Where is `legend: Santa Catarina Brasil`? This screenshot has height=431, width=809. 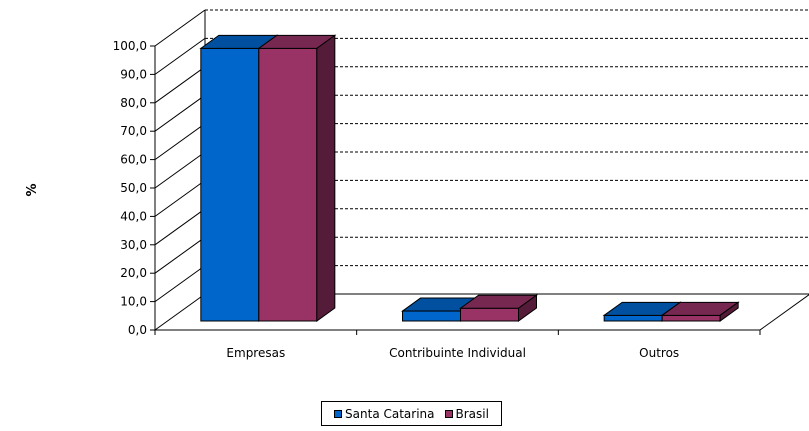 legend: Santa Catarina Brasil is located at coordinates (411, 413).